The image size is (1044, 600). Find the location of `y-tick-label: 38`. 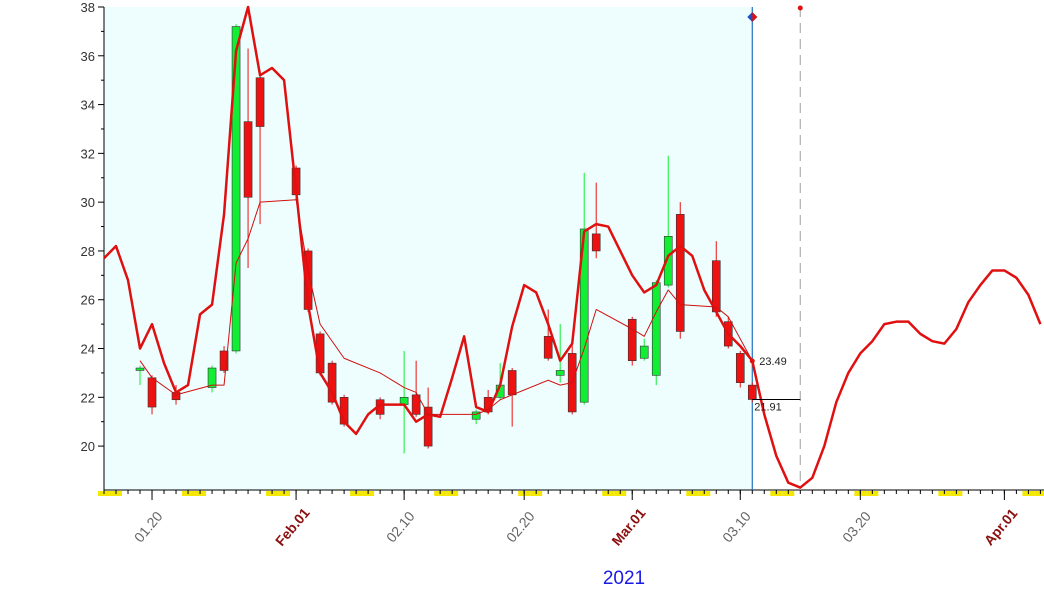

y-tick-label: 38 is located at coordinates (88, 7).